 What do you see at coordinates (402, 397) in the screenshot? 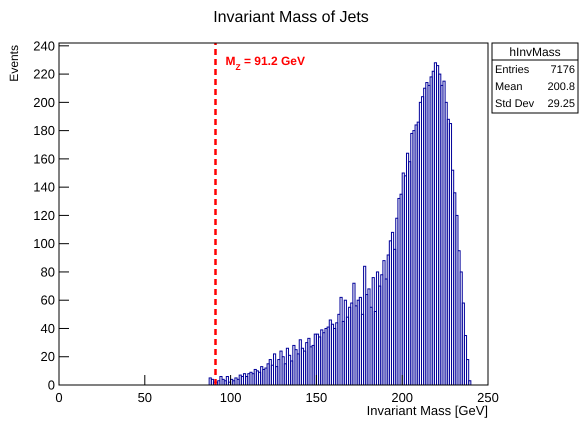
I see `x-tick-label: 200` at bounding box center [402, 397].